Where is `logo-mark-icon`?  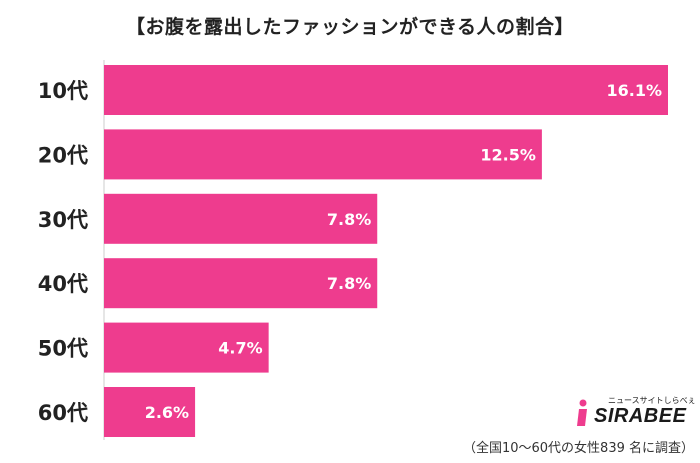 logo-mark-icon is located at coordinates (582, 412).